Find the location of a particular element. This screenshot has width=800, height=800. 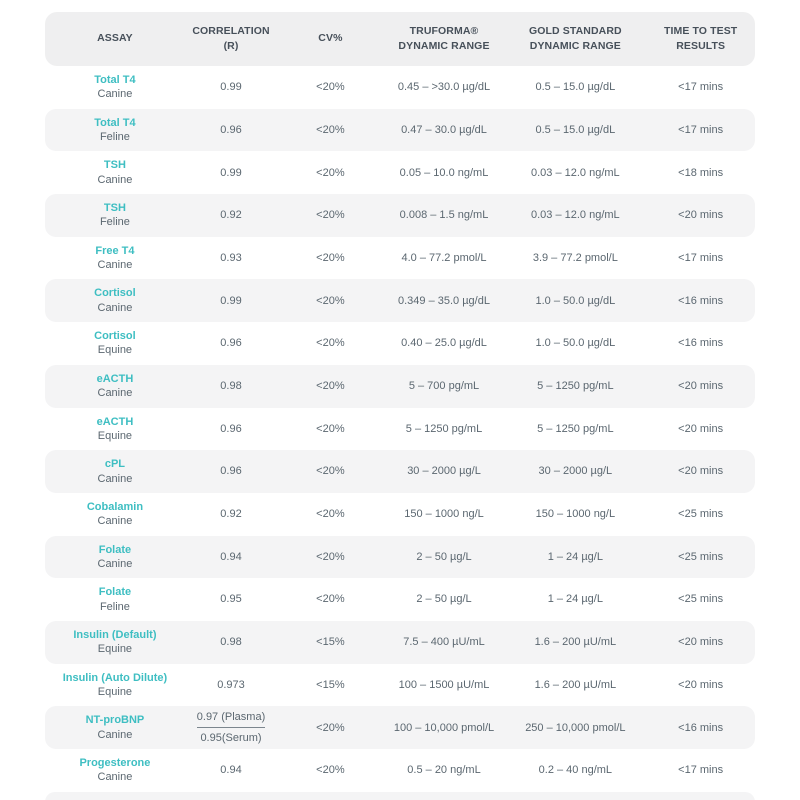

assay-cell: Insulin (Auto Dilute) Equine is located at coordinates (115, 685).